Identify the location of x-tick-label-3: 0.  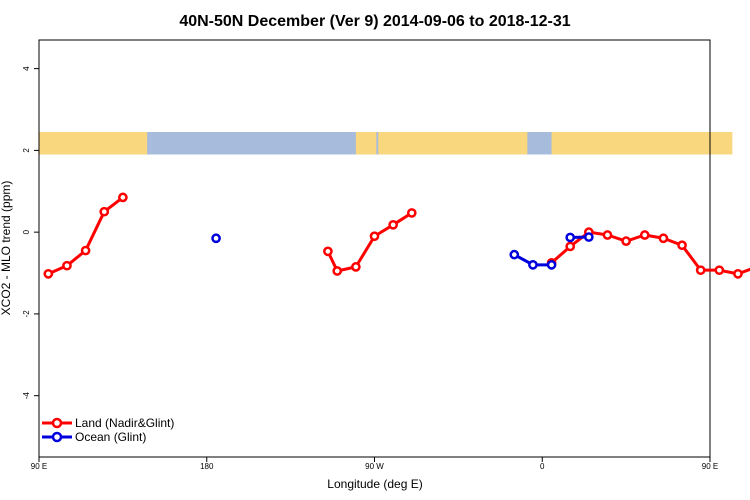
(542, 466).